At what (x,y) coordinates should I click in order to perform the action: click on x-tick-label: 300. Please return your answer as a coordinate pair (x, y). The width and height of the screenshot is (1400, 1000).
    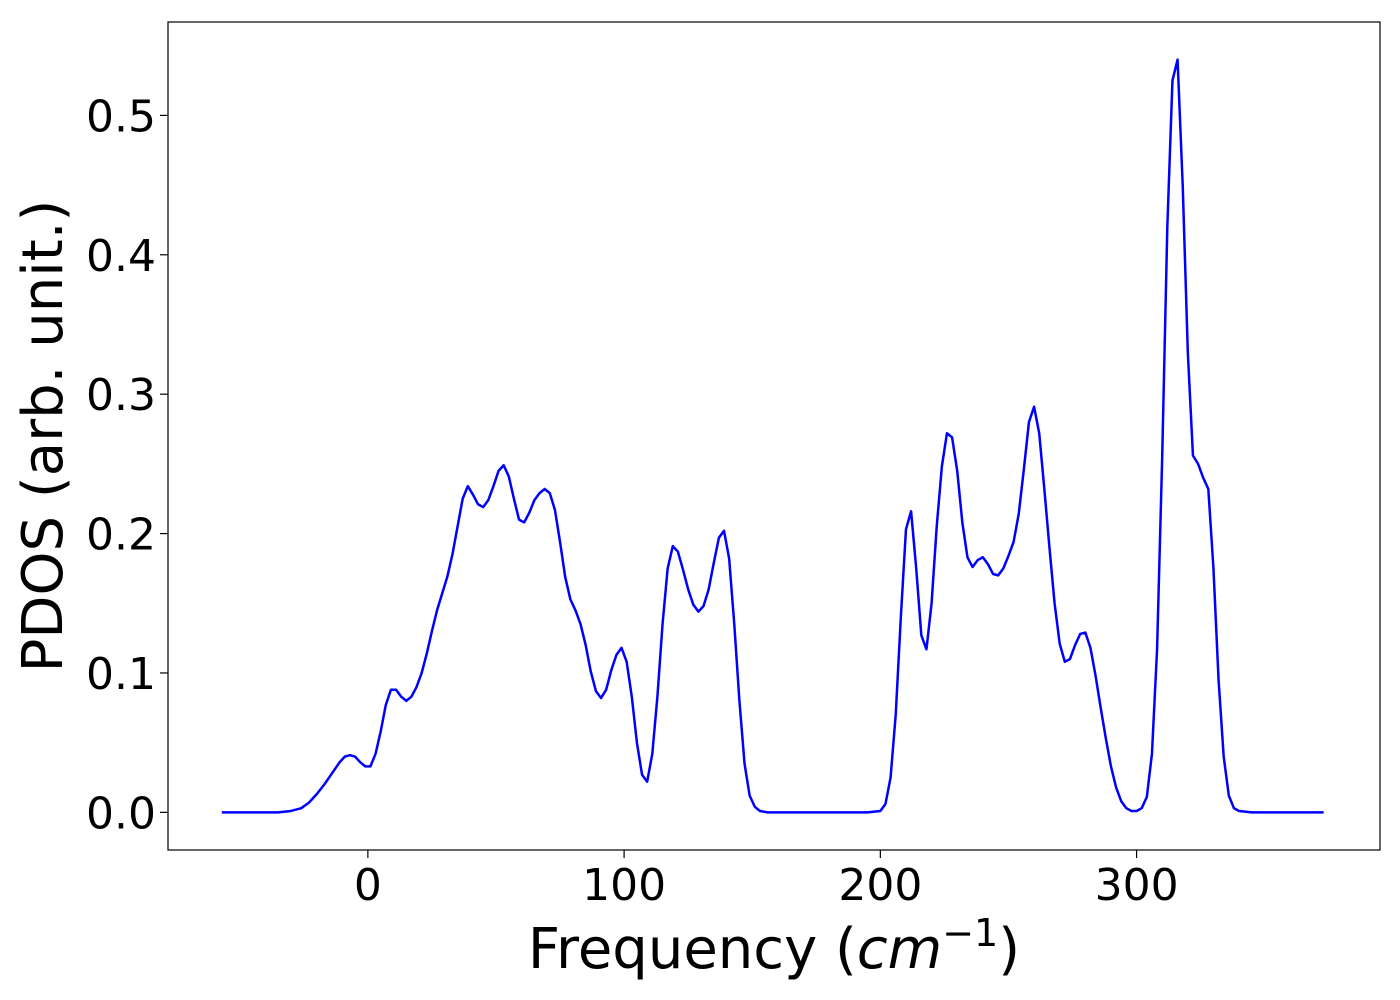
    Looking at the image, I should click on (1137, 885).